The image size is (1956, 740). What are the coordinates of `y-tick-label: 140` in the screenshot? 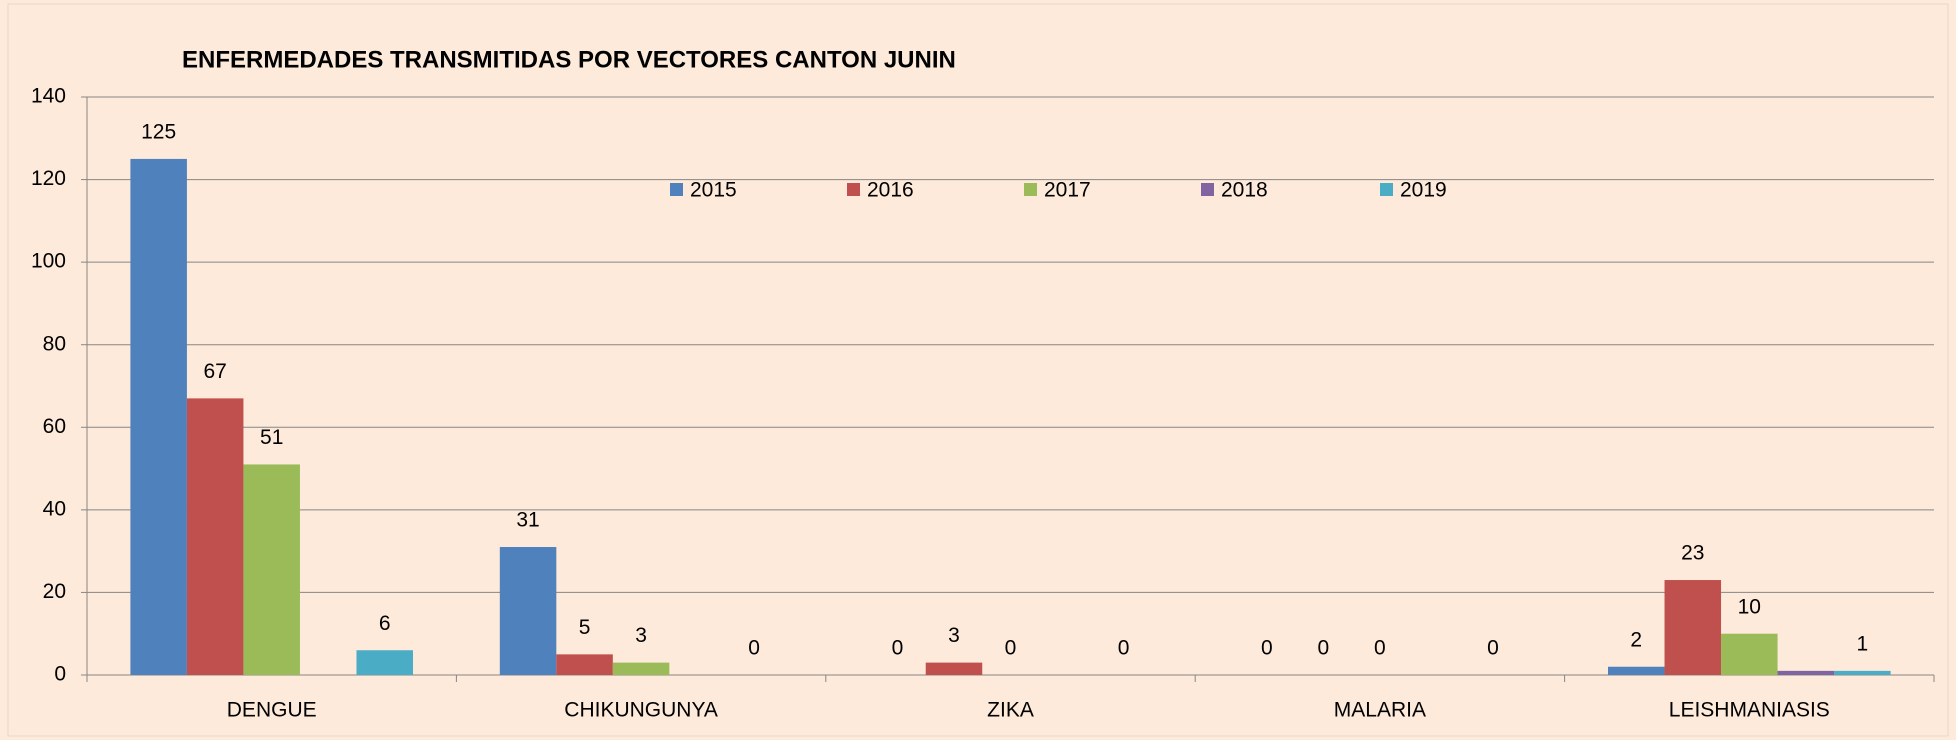 It's located at (48, 96).